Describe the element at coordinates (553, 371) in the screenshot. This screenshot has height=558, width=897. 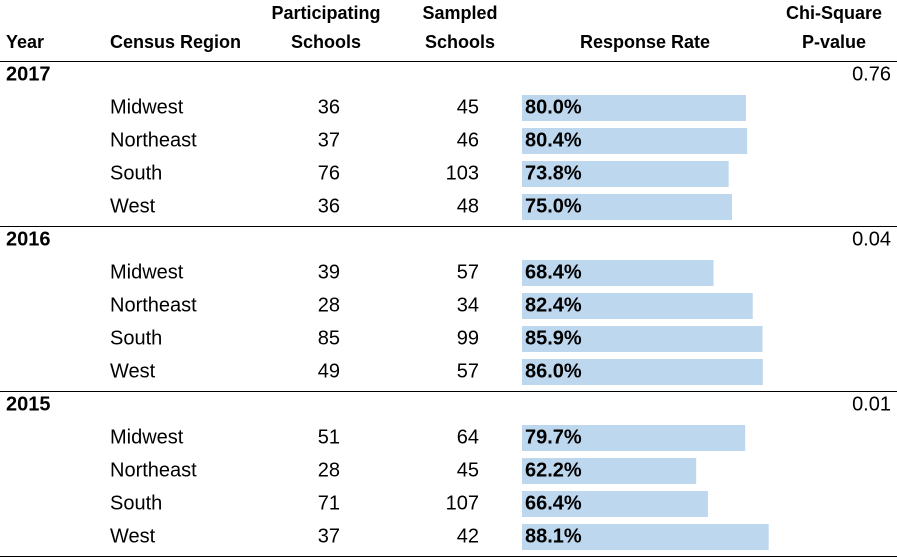
I see `rate-label: 86.0%` at that location.